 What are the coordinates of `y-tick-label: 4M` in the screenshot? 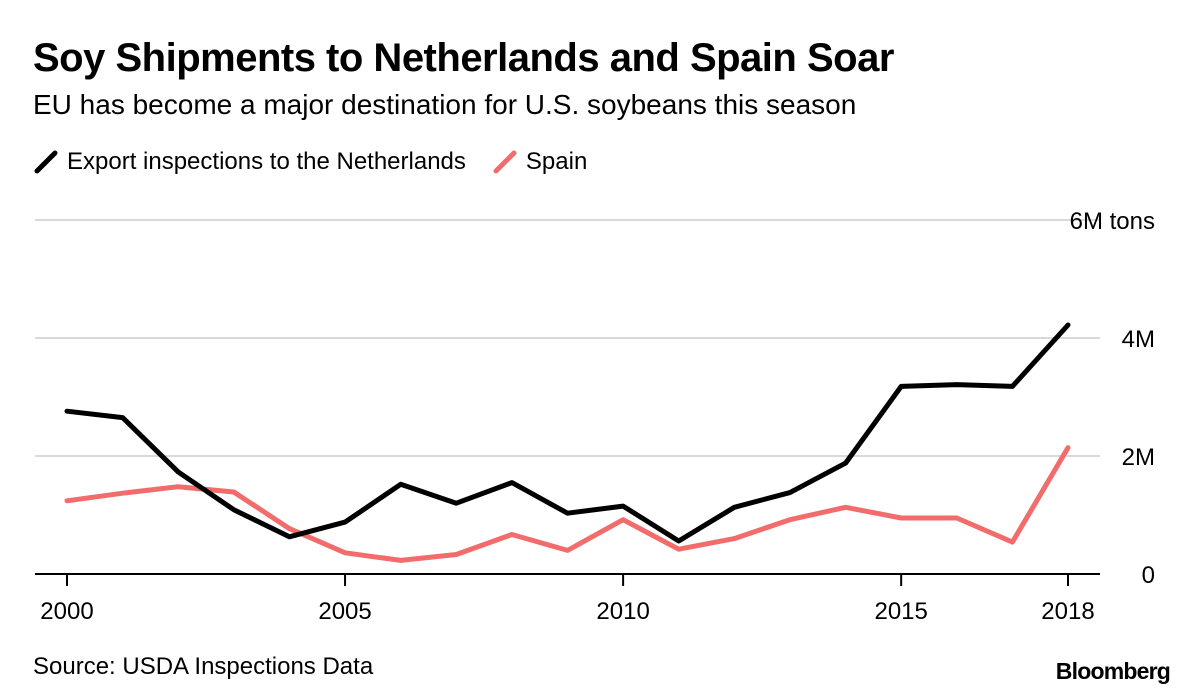 It's located at (1138, 339).